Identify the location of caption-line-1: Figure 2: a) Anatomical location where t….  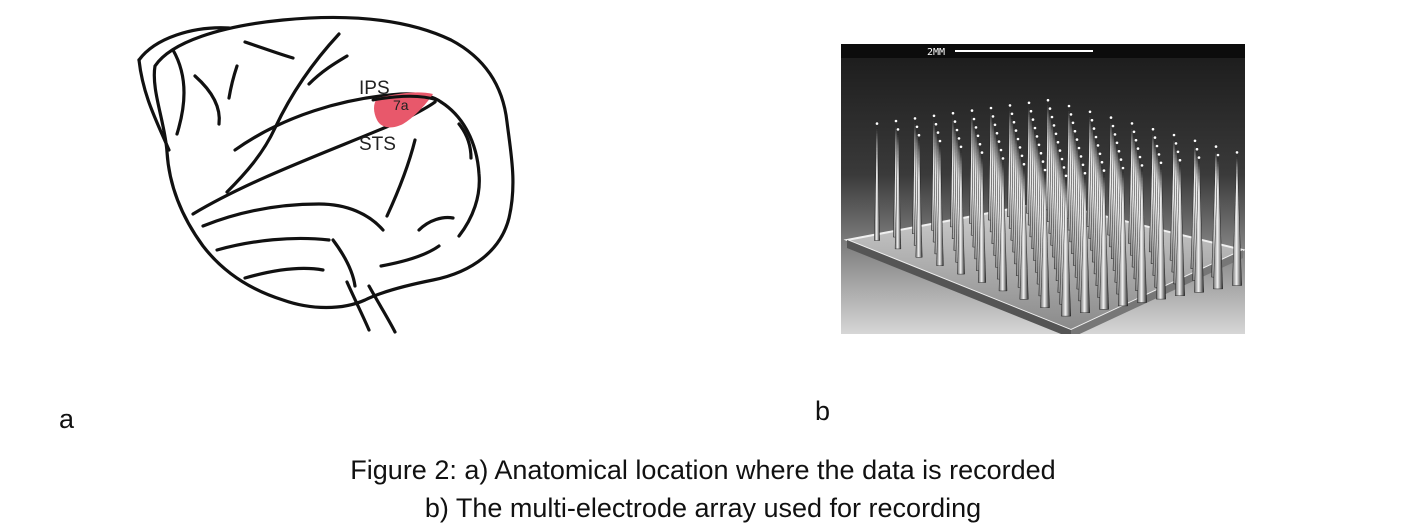
(703, 470).